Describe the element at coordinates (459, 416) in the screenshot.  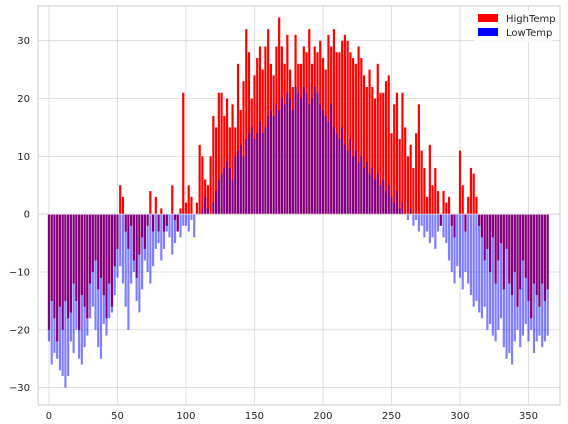
I see `x-tick-label-300: 300` at that location.